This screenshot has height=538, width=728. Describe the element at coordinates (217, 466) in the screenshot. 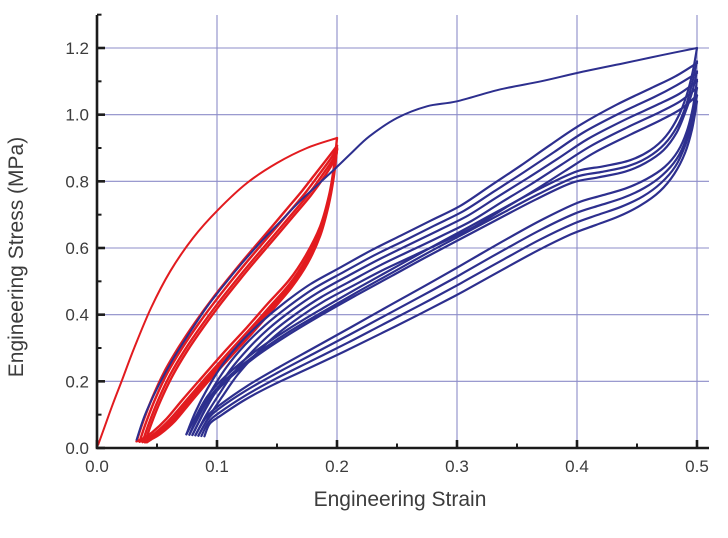

I see `x-tick-label: 0.1` at that location.